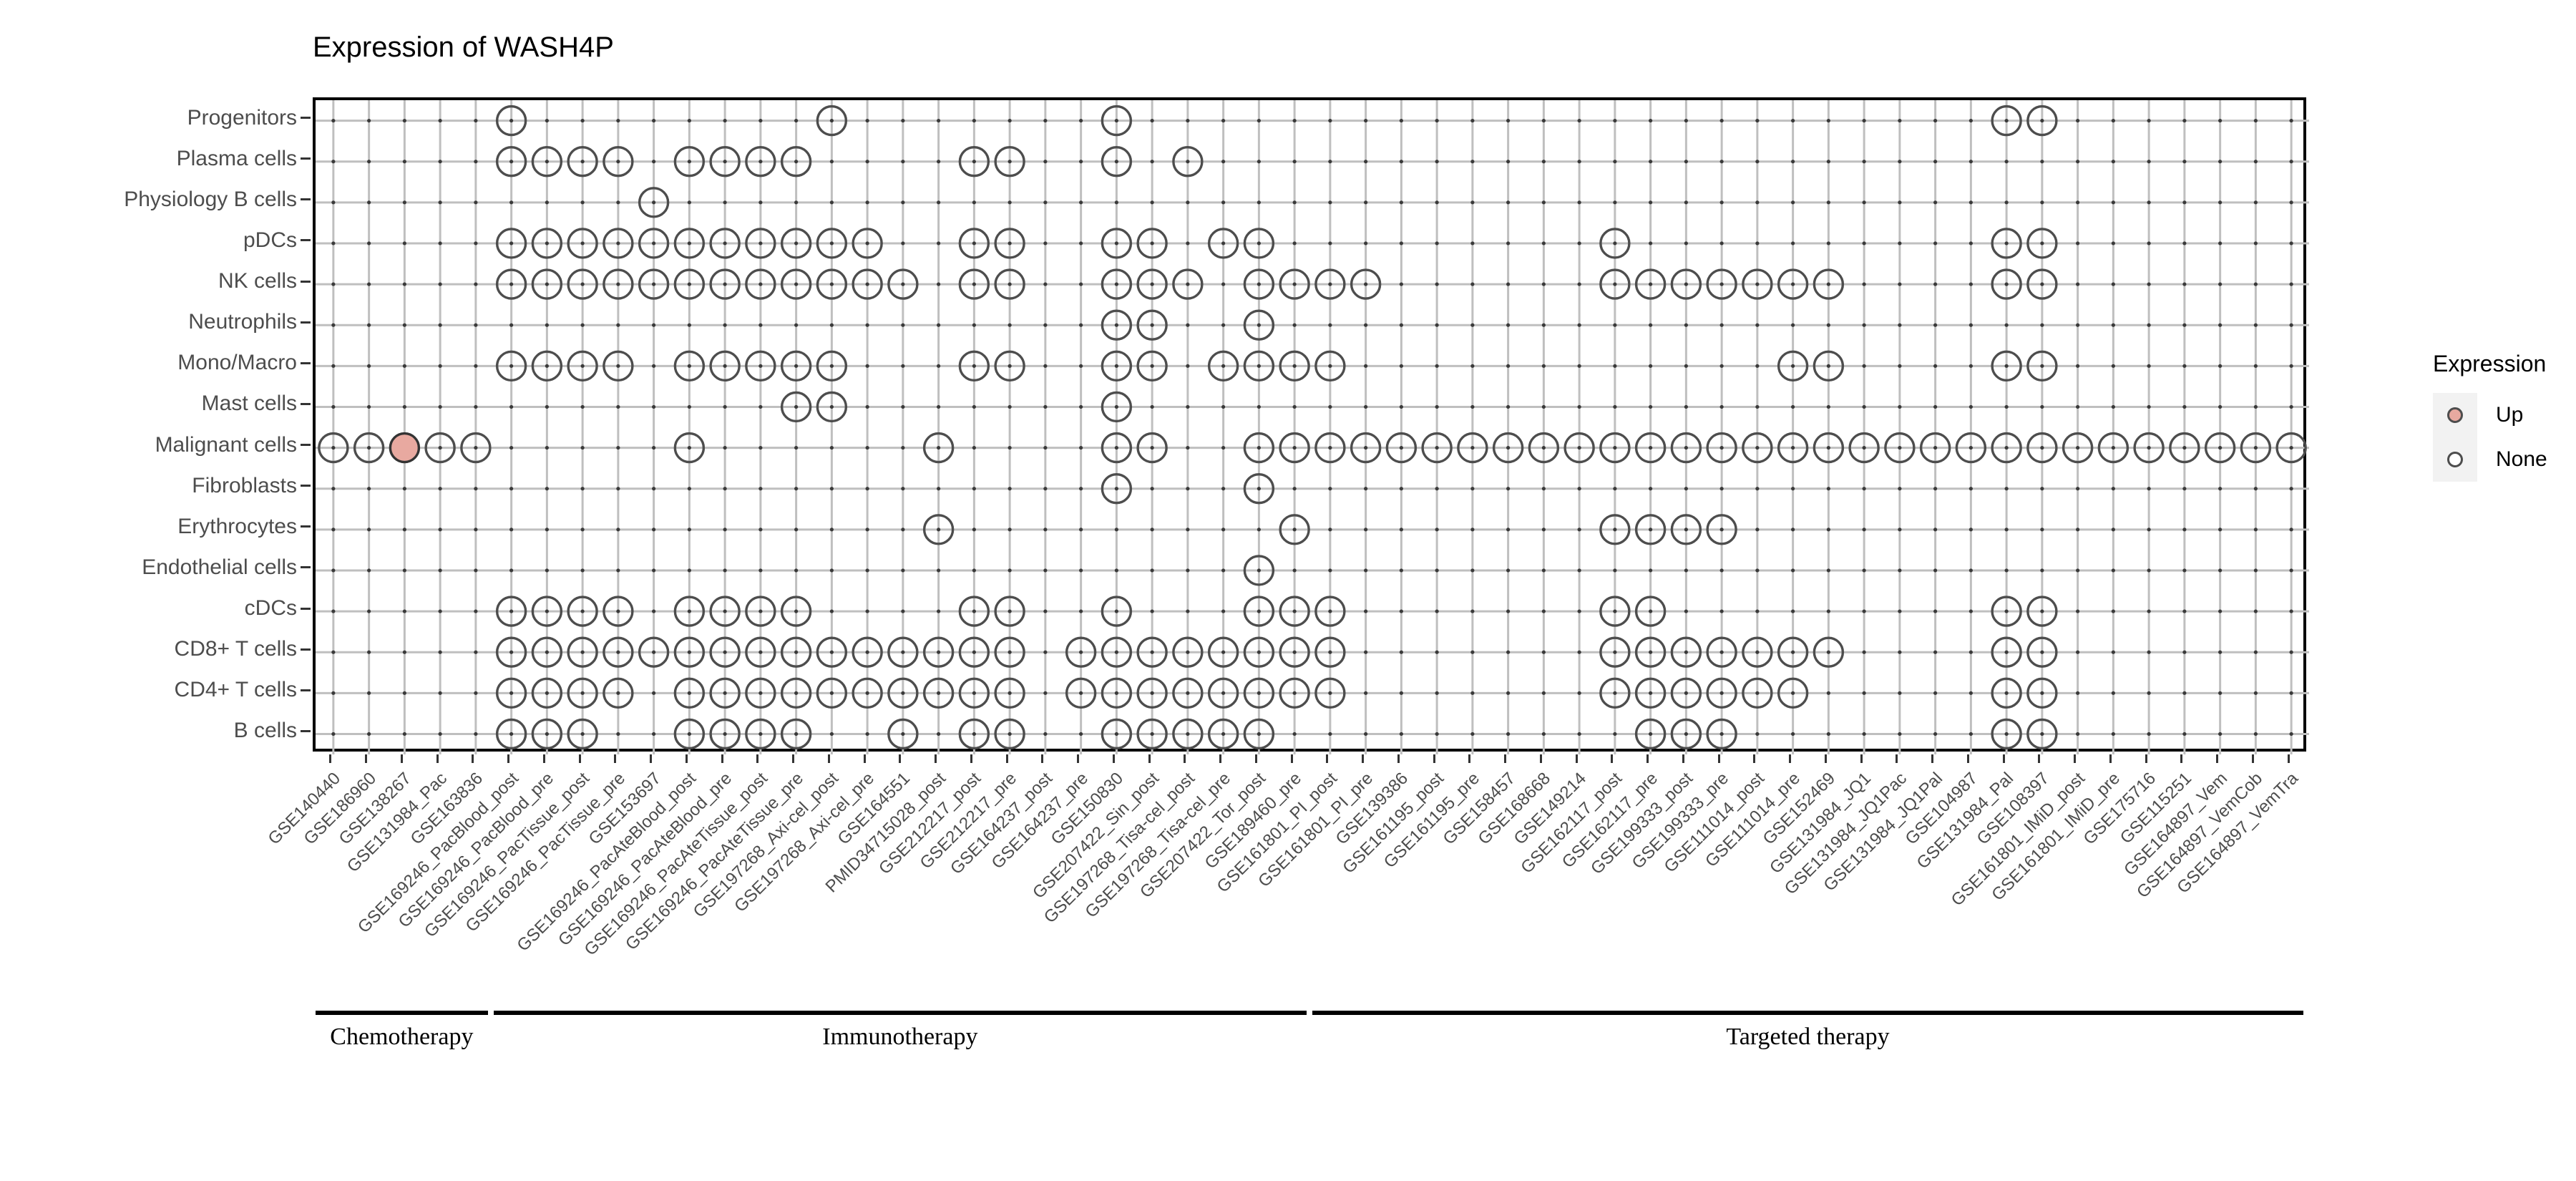 This screenshot has width=2576, height=1181. Describe the element at coordinates (2455, 415) in the screenshot. I see `legend-swatch` at that location.